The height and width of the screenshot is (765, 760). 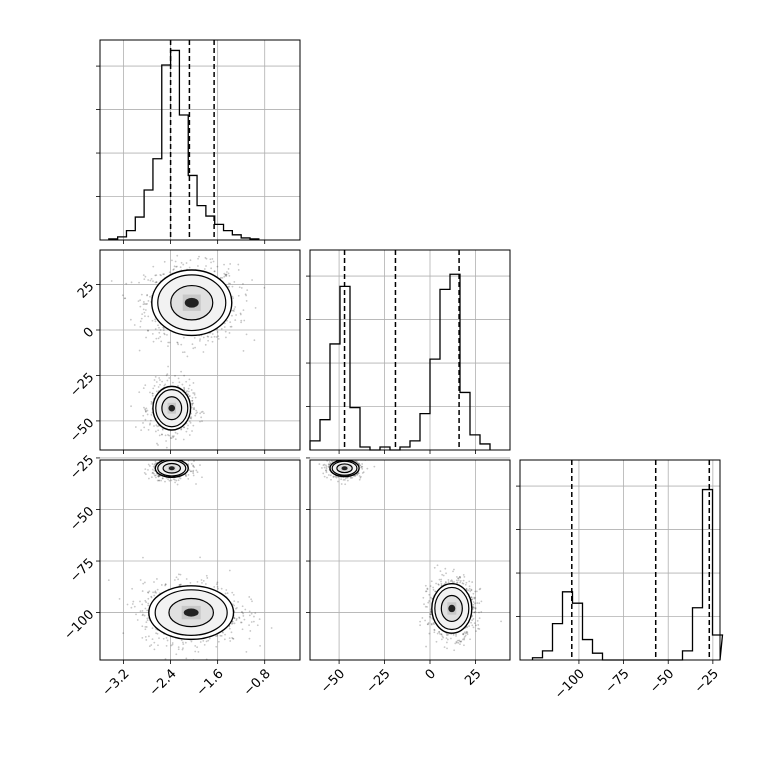 I want to click on hist-bar, so click(x=355, y=429).